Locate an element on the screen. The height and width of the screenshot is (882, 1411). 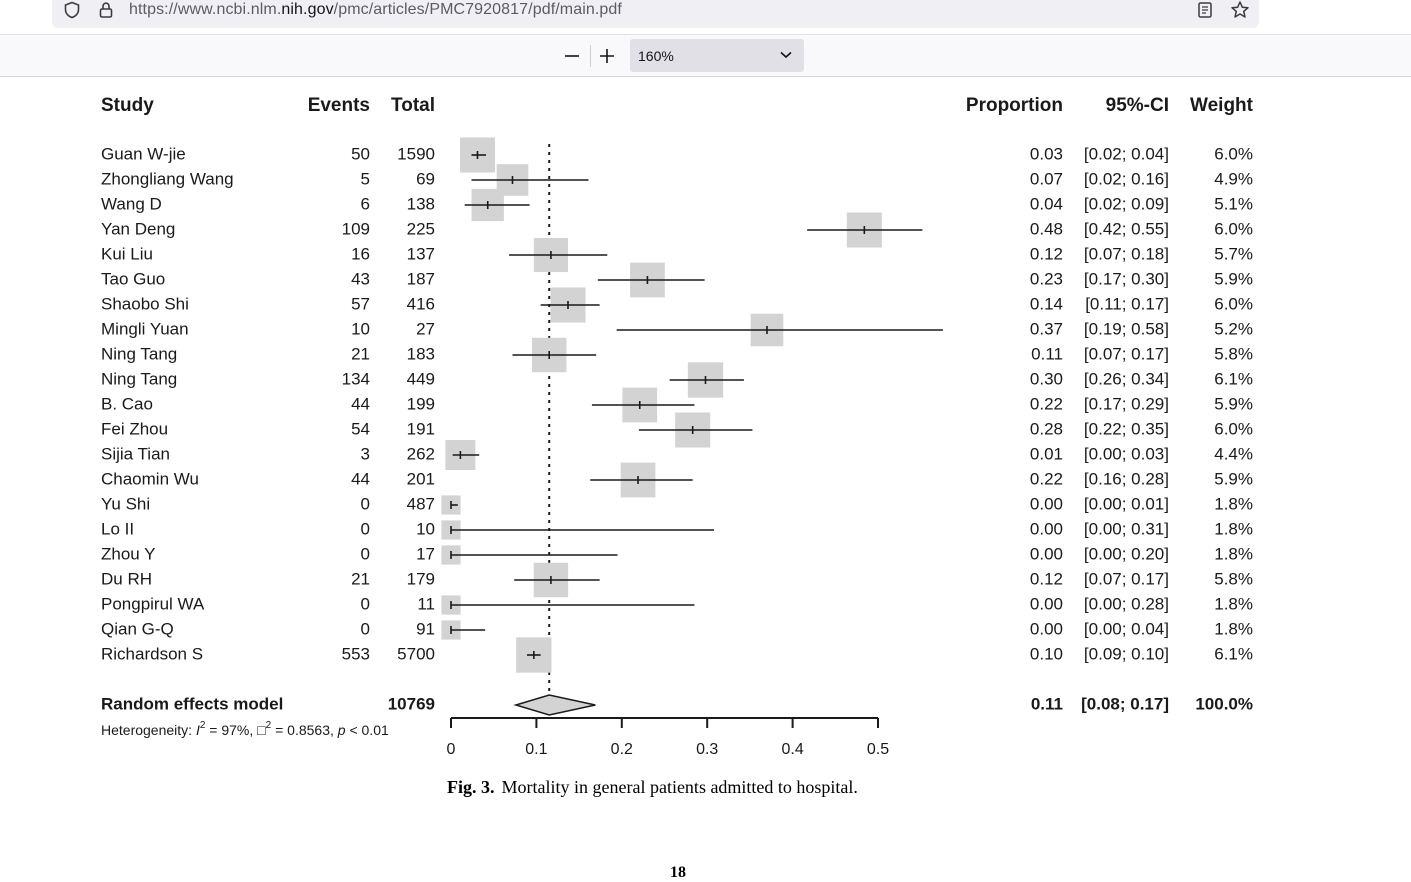
pooled-ci: [0.08; 0.17] is located at coordinates (1125, 703).